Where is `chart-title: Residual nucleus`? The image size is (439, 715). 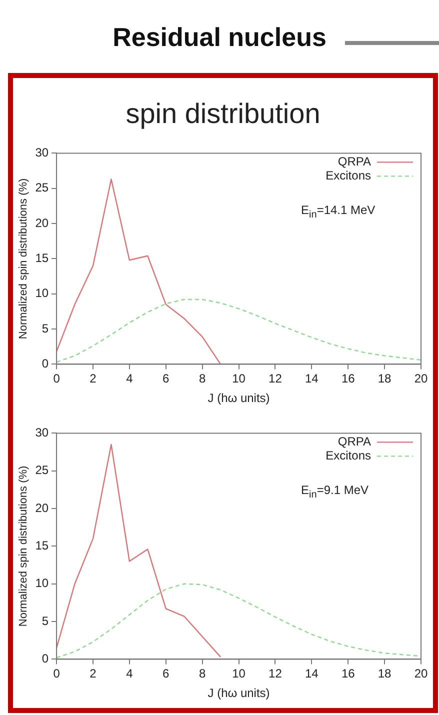 chart-title: Residual nucleus is located at coordinates (220, 37).